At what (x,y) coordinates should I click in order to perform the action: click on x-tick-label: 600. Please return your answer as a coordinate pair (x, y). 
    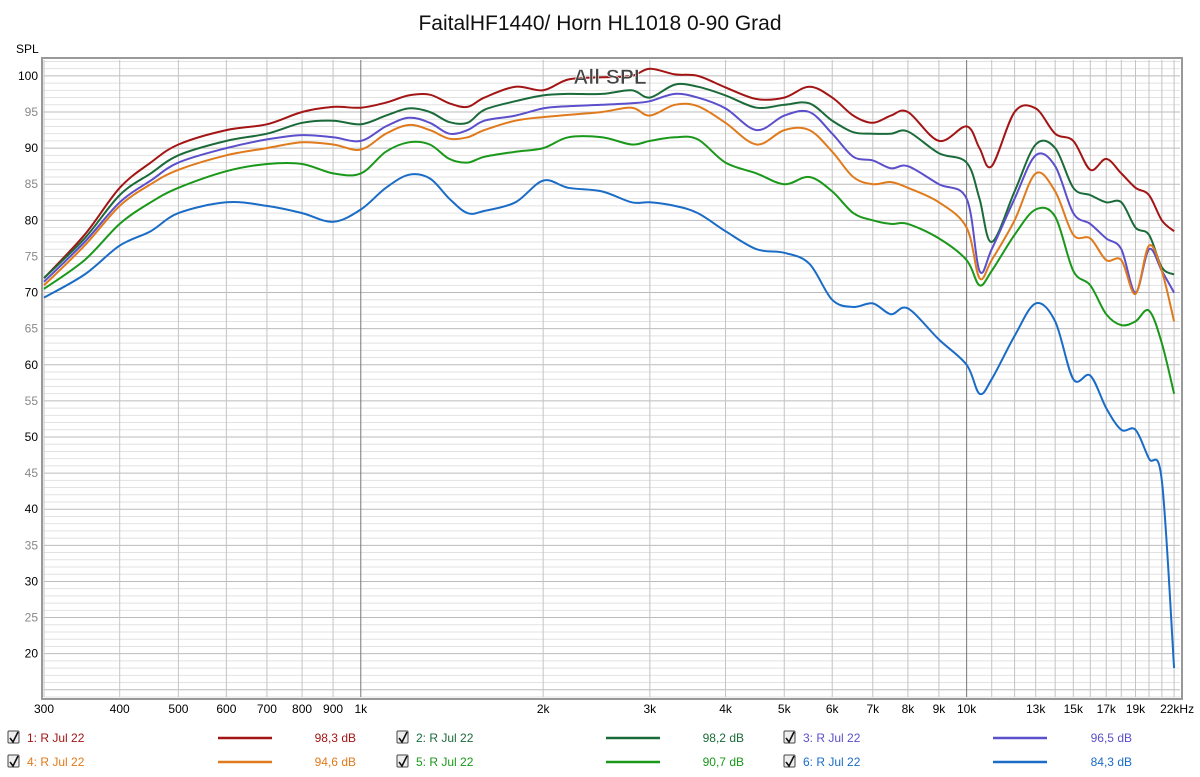
    Looking at the image, I should click on (226, 709).